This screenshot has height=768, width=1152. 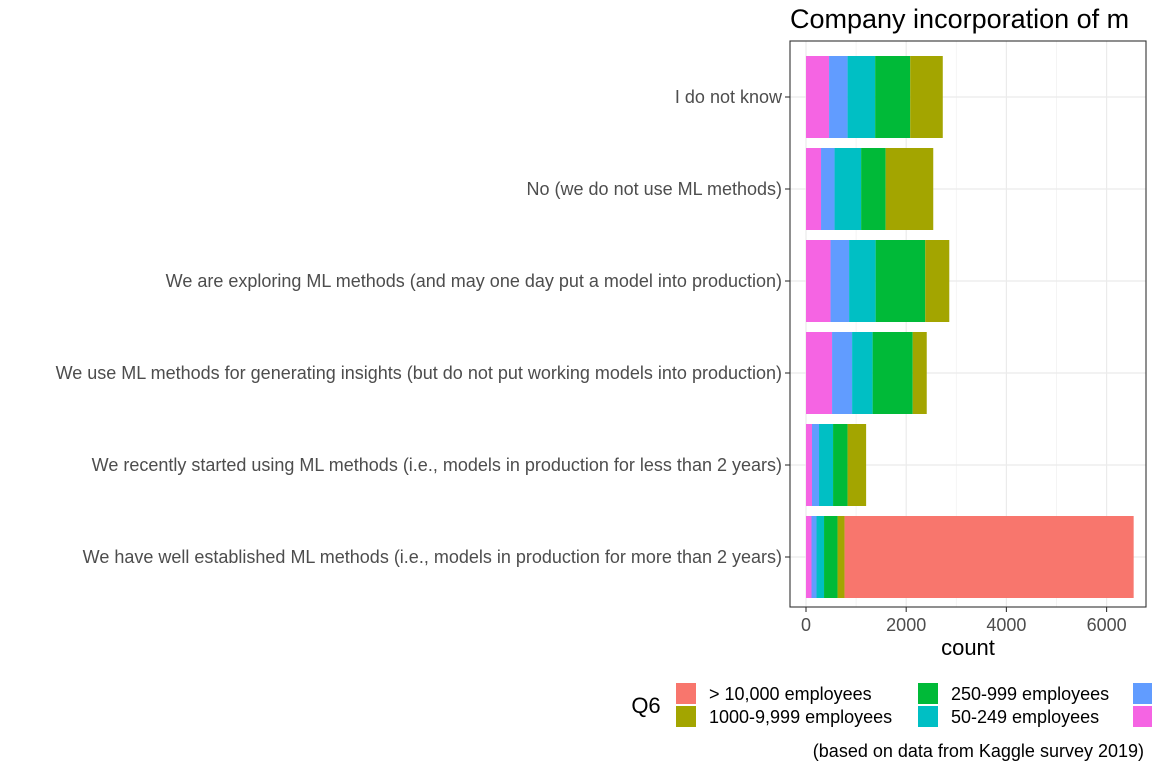 I want to click on chart-title: Company incorporation of m, so click(x=959, y=19).